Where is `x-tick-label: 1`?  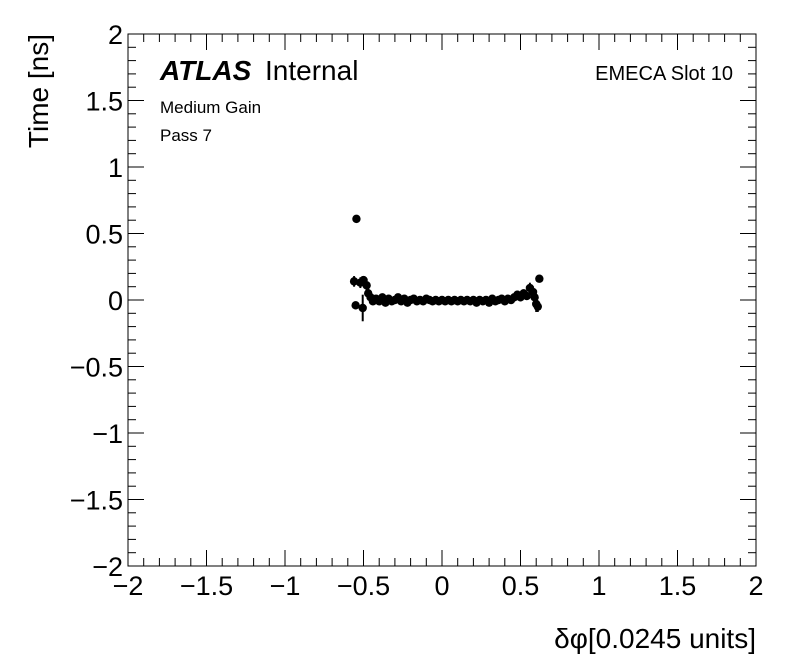
x-tick-label: 1 is located at coordinates (598, 586).